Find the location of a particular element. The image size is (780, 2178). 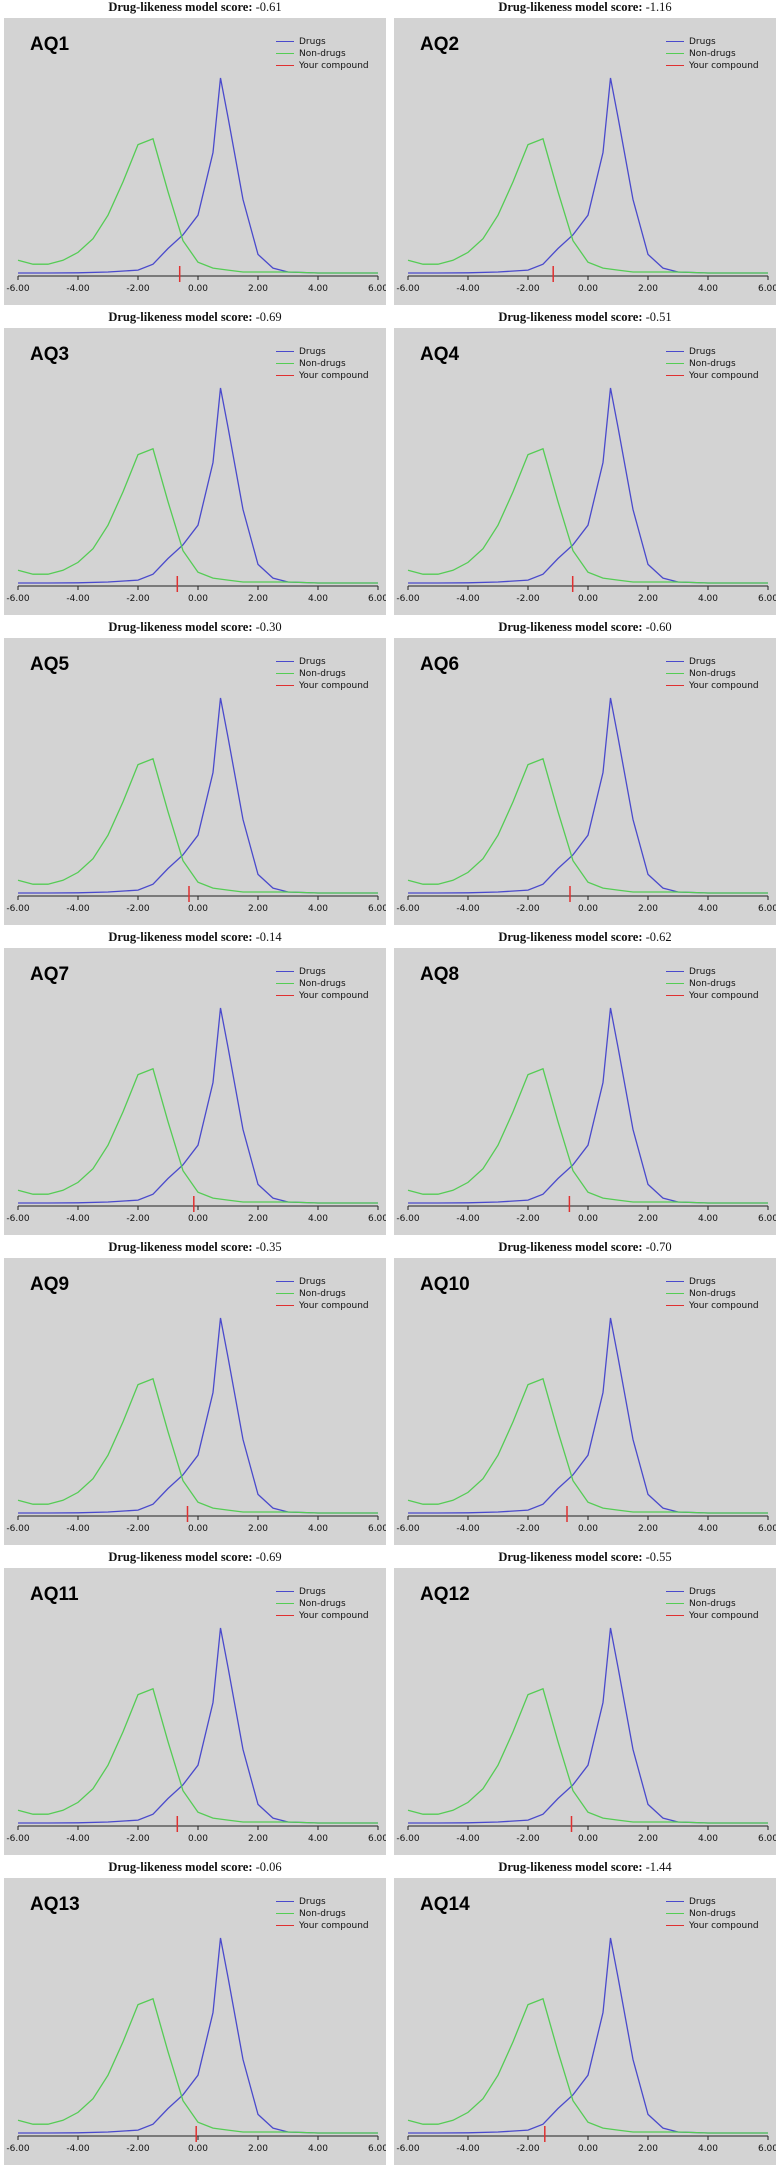

chart-score-title: Drug-likeness model score: -0.06 is located at coordinates (195, 1869).